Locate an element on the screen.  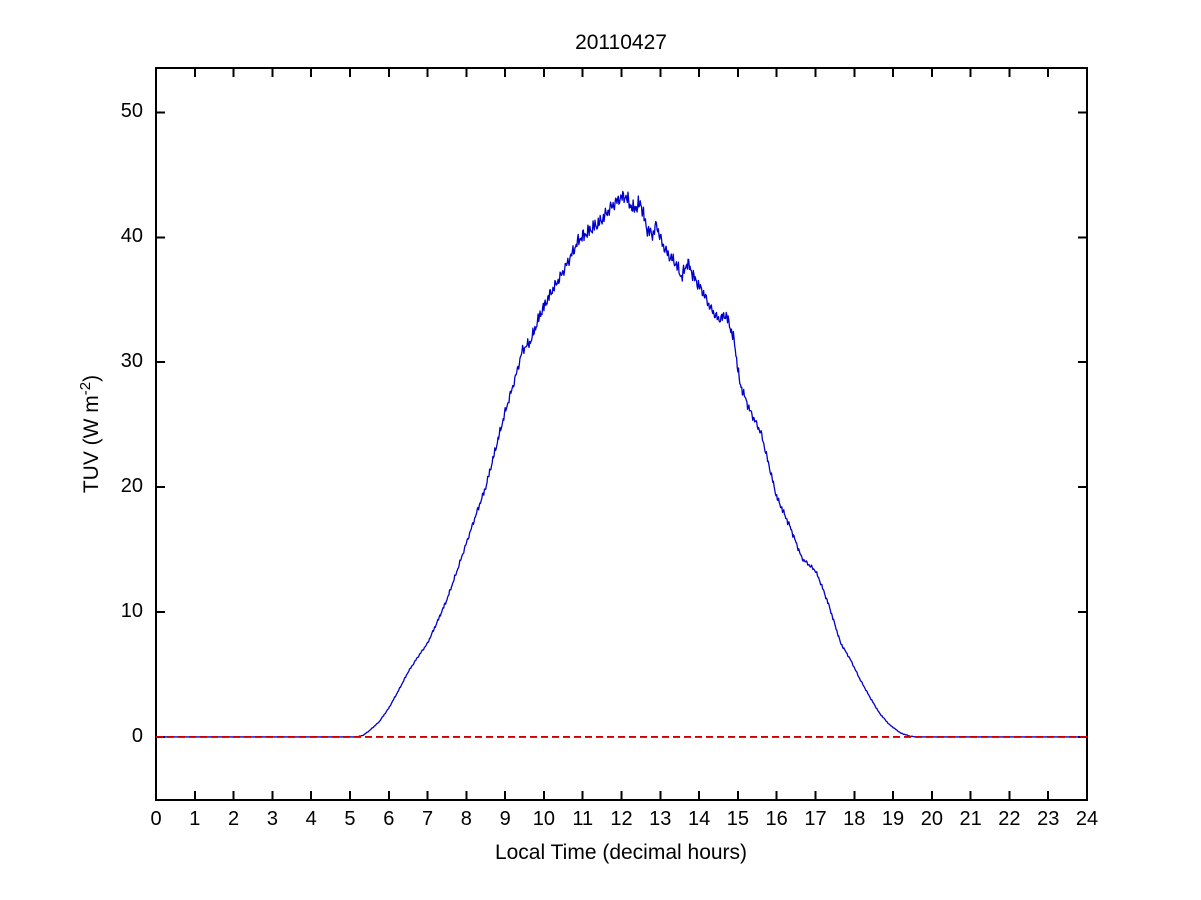
x-tick-label: 17 is located at coordinates (815, 819).